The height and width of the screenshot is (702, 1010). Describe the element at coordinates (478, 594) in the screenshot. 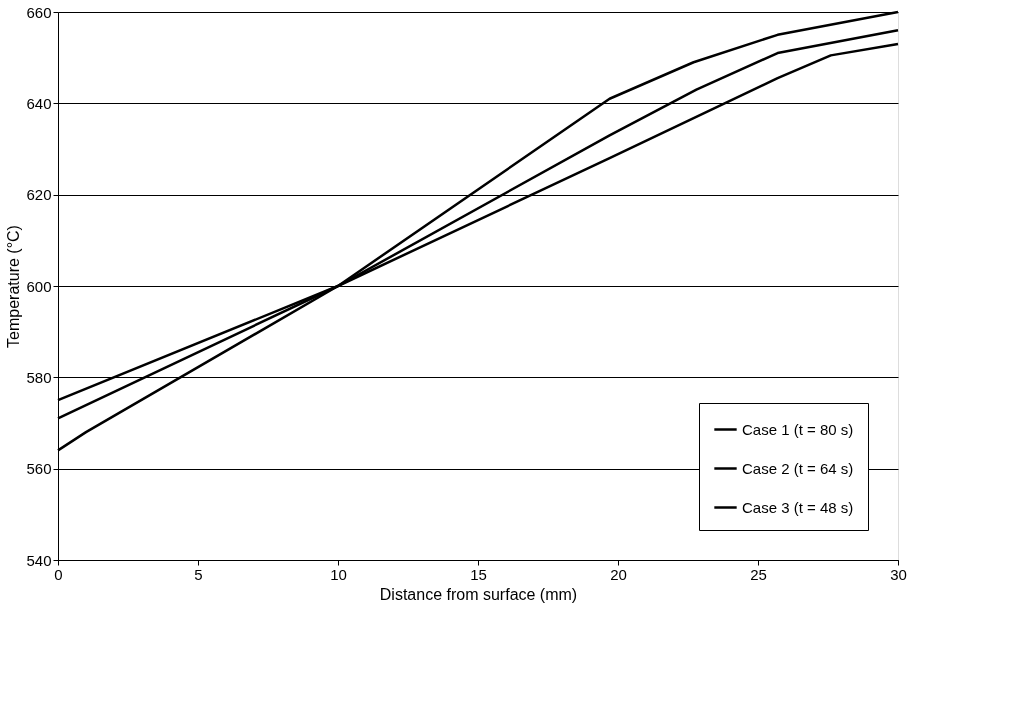

I see `x-axis-title: Distance from surface (mm)` at that location.